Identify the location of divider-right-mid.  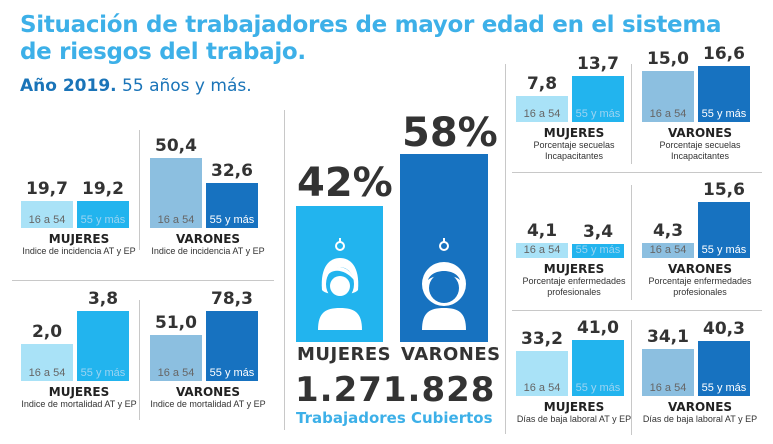
(631, 114).